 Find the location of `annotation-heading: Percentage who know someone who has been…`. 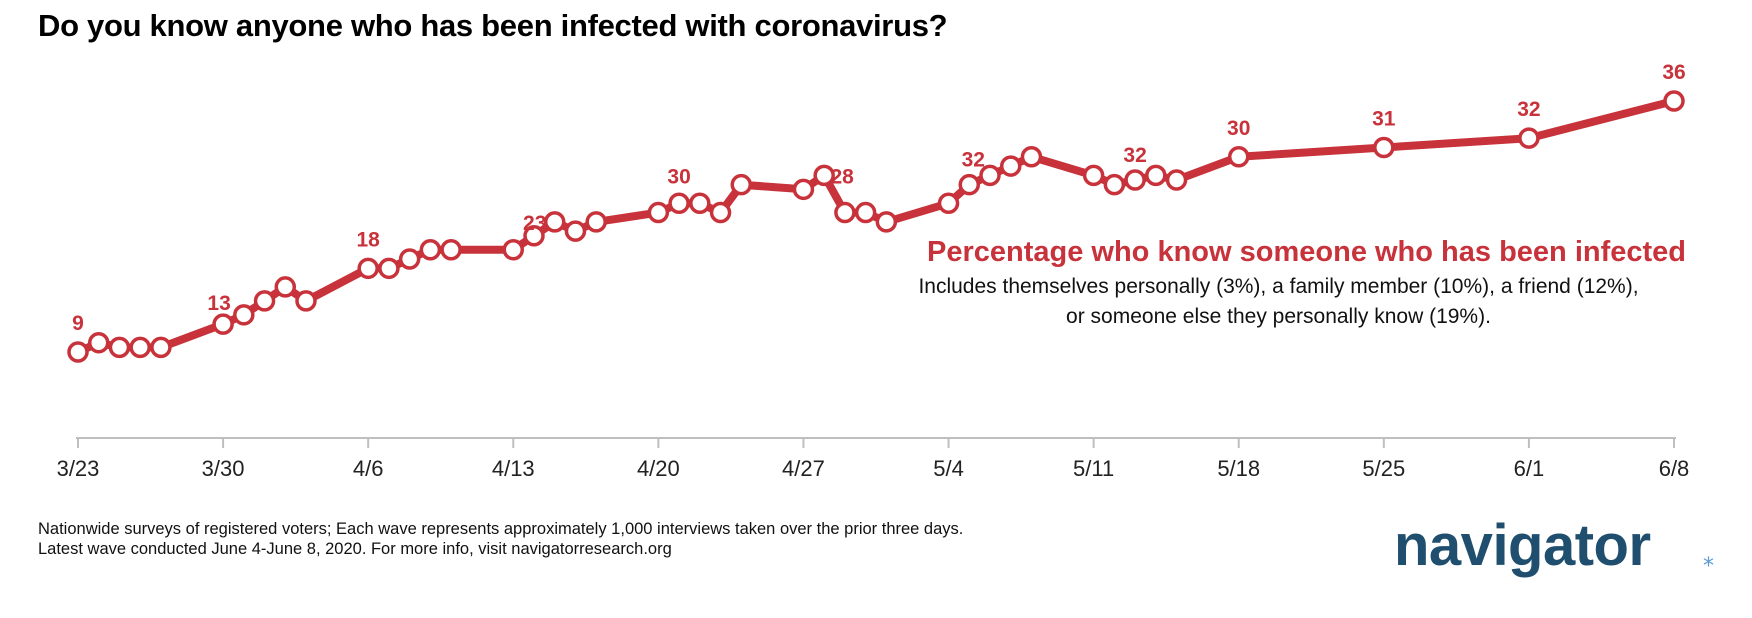

annotation-heading: Percentage who know someone who has been… is located at coordinates (1306, 252).